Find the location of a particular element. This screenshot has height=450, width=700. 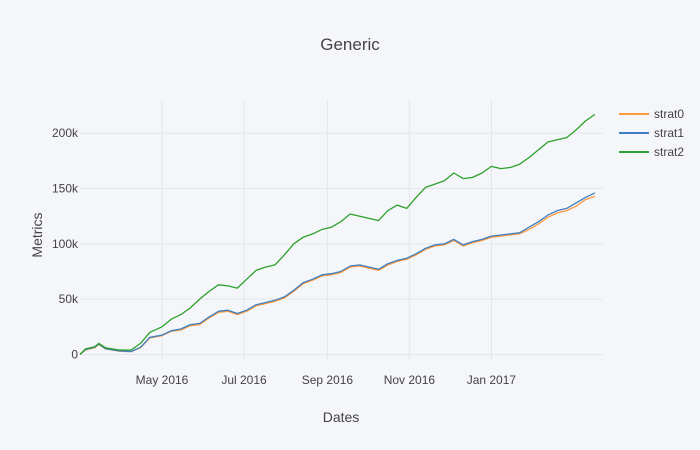

legend-item-strat1: strat1 is located at coordinates (651, 133).